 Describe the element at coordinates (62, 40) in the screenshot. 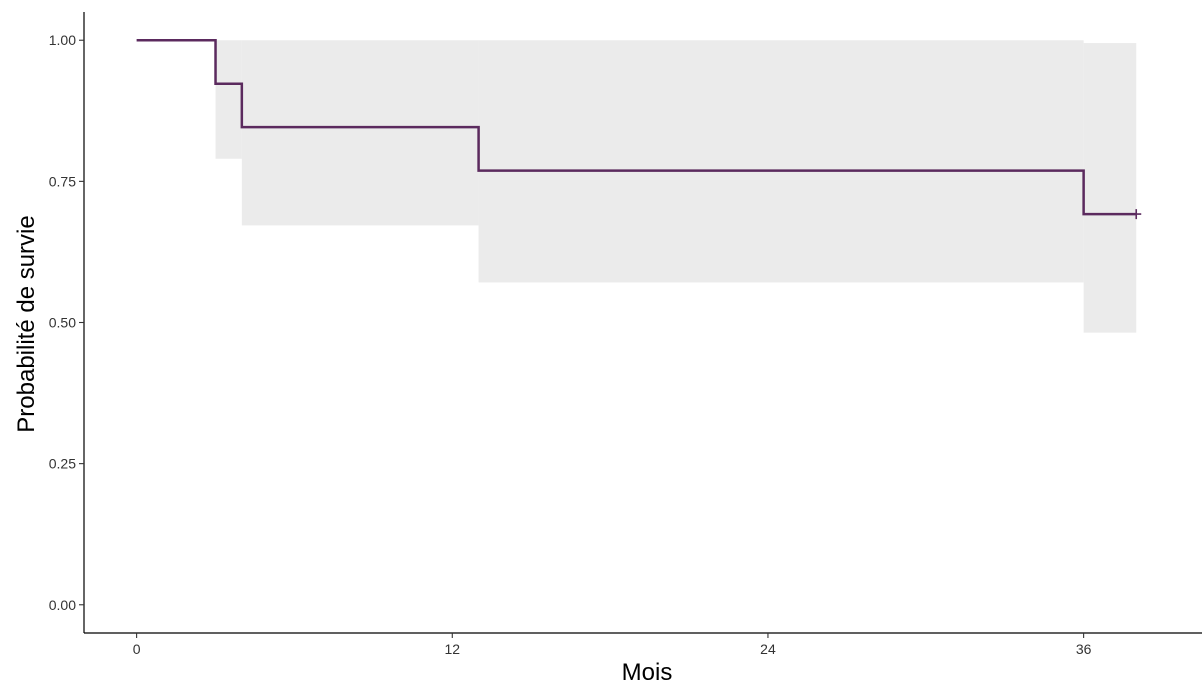

I see `y-tick-label-4: 1.00` at that location.